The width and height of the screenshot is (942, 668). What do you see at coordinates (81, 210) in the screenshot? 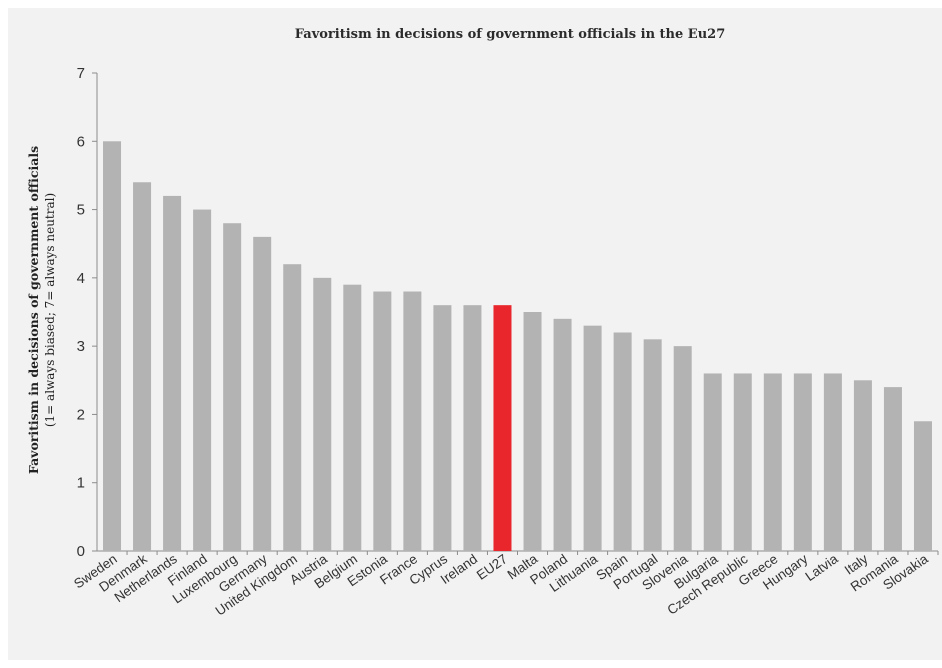
I see `y-tick-label: 5` at bounding box center [81, 210].